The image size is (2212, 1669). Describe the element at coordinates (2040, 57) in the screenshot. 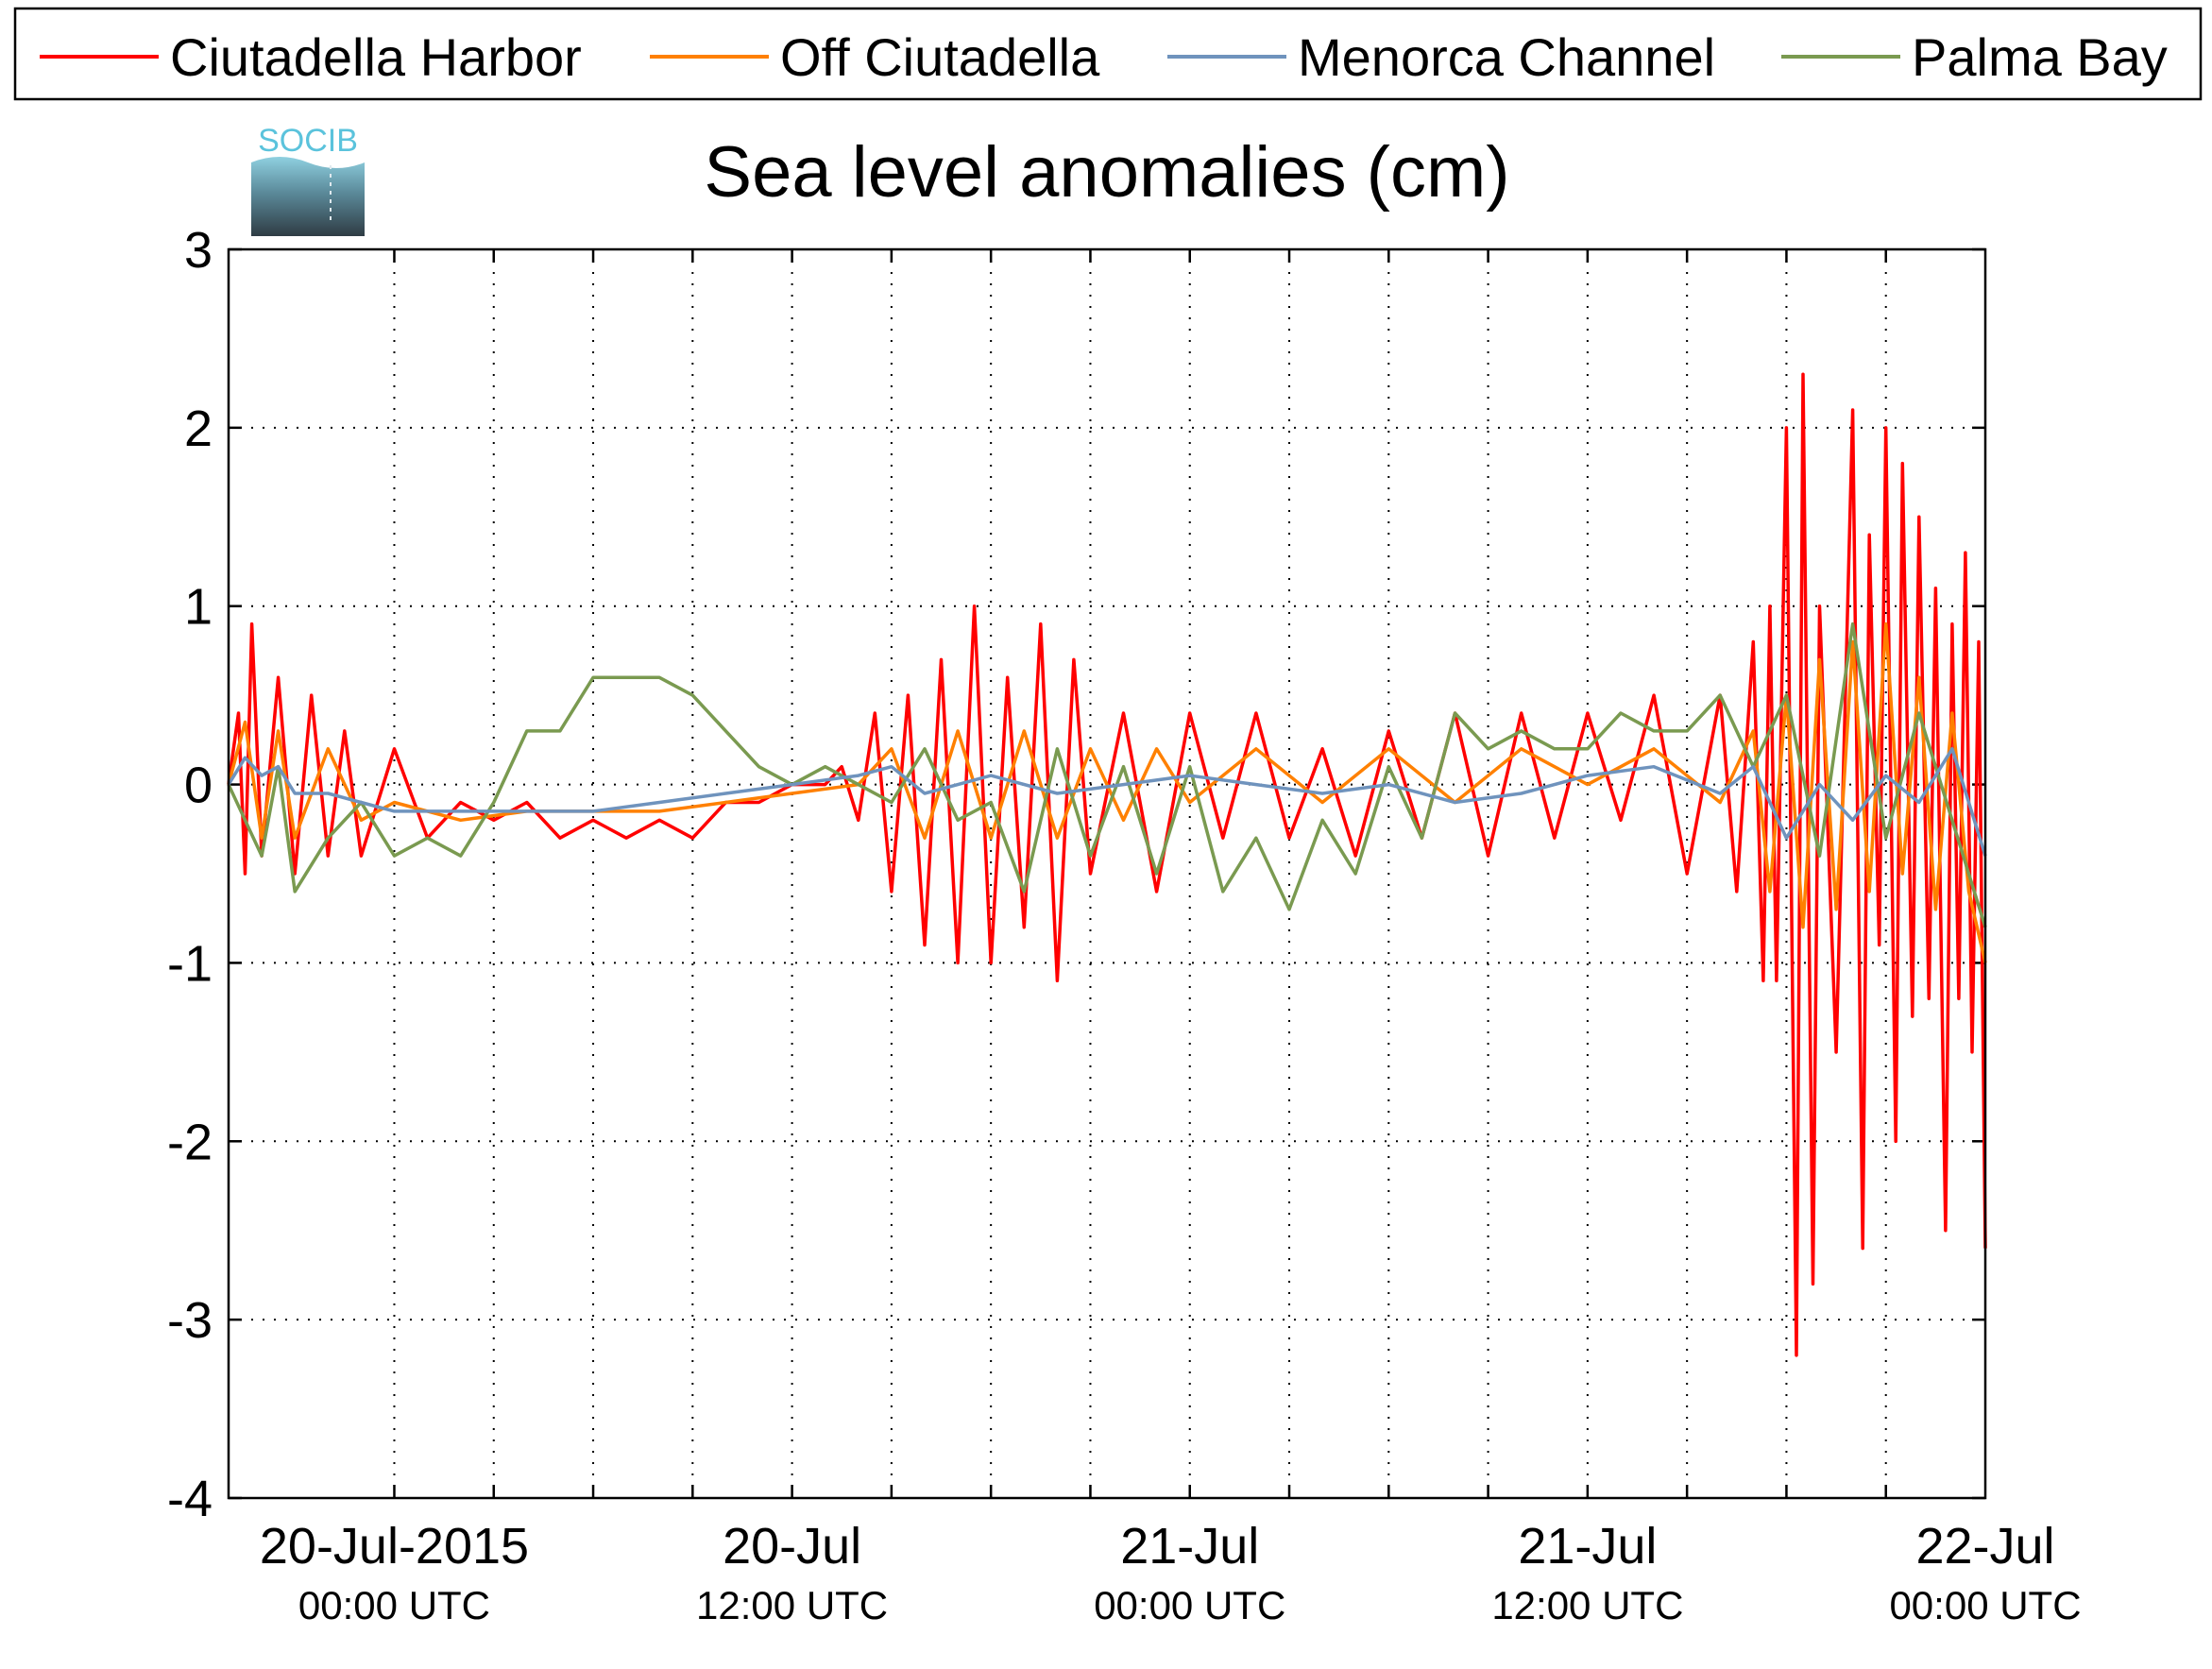

I see `legend-label-palma-bay: Palma Bay` at that location.